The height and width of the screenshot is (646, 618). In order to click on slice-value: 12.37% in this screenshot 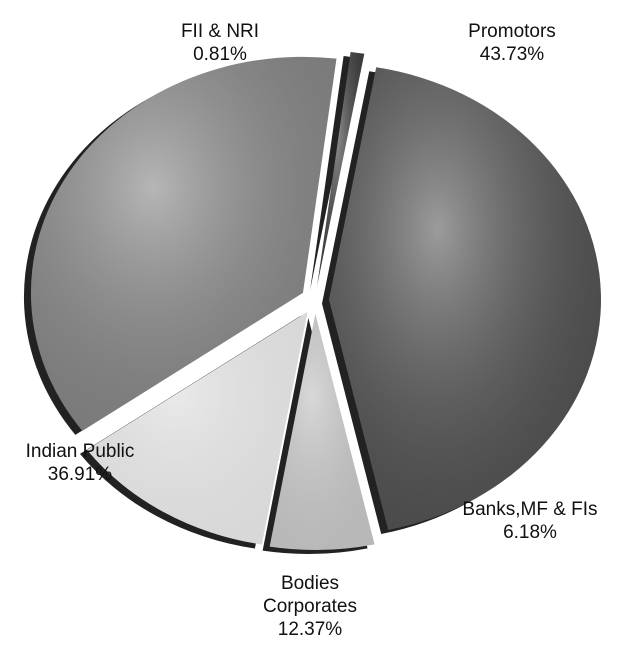, I will do `click(310, 629)`.